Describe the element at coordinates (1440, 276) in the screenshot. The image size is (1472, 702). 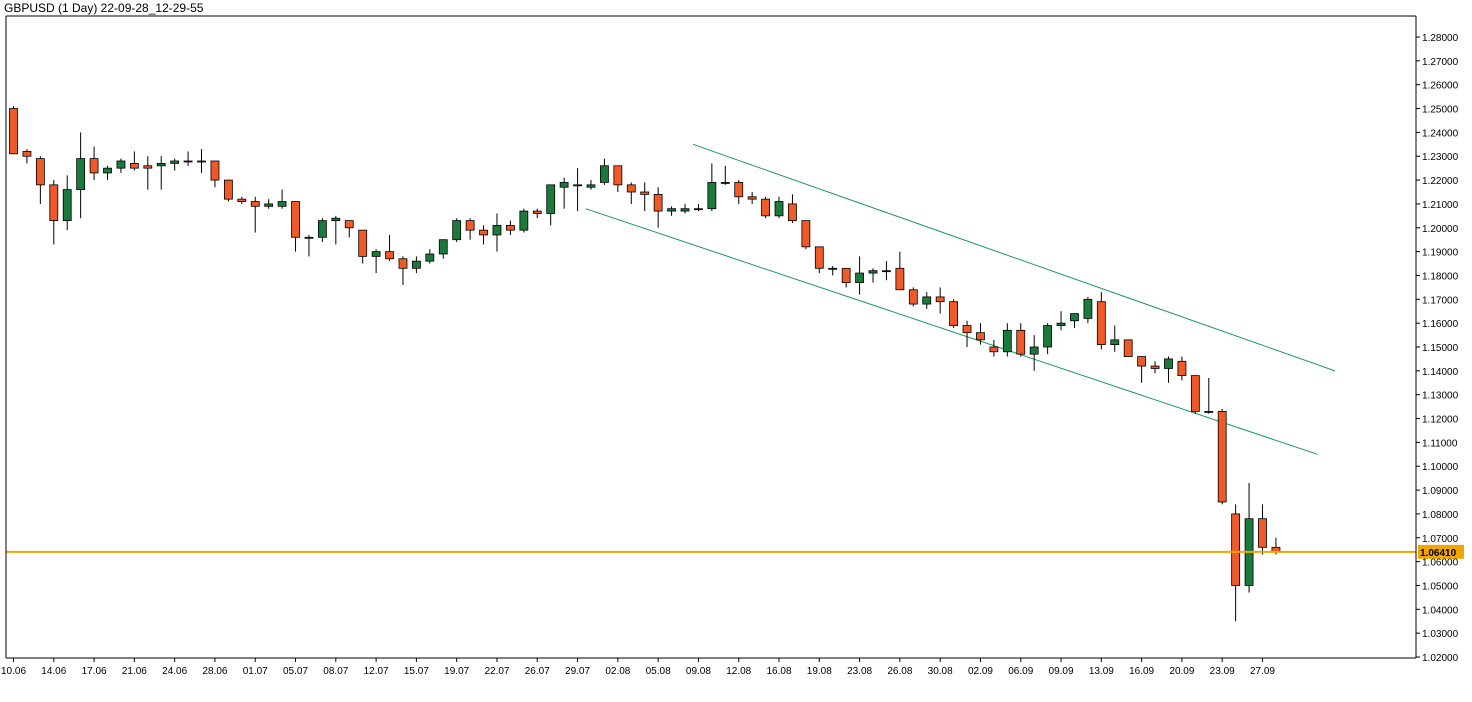
I see `y-tick-label: 1.18000` at that location.